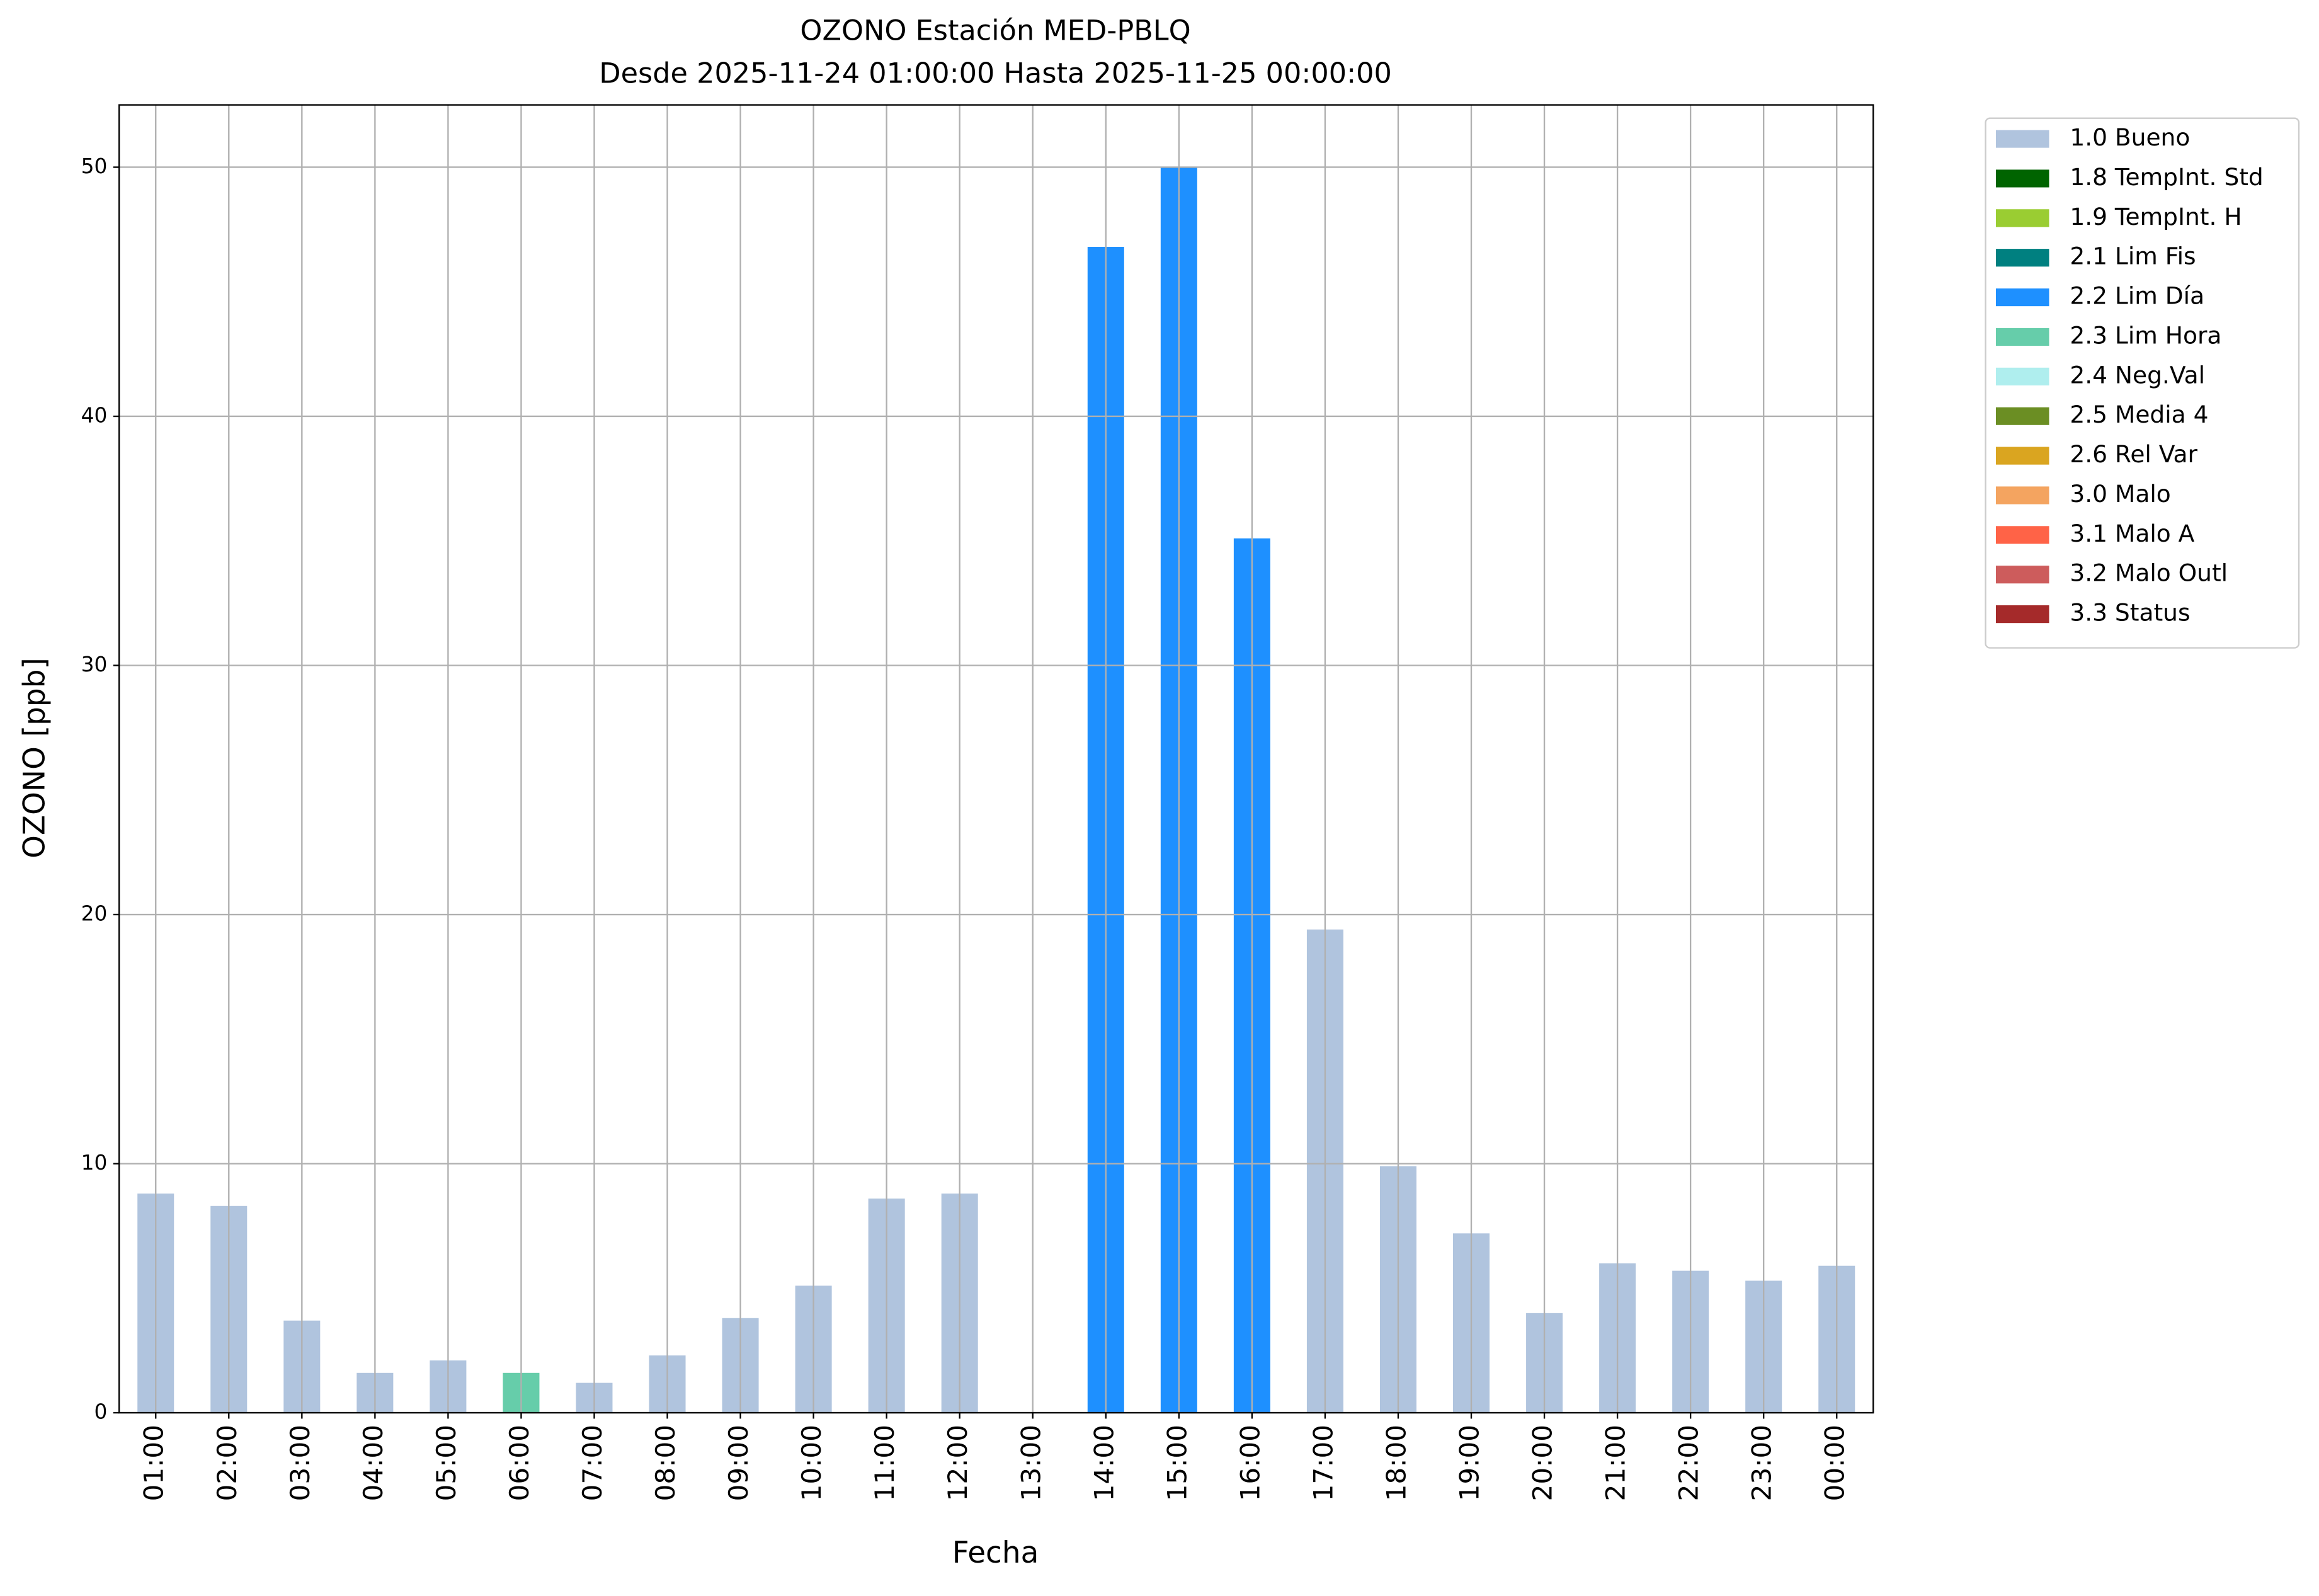  What do you see at coordinates (2139, 414) in the screenshot?
I see `legend-label: 2.5 Media 4` at bounding box center [2139, 414].